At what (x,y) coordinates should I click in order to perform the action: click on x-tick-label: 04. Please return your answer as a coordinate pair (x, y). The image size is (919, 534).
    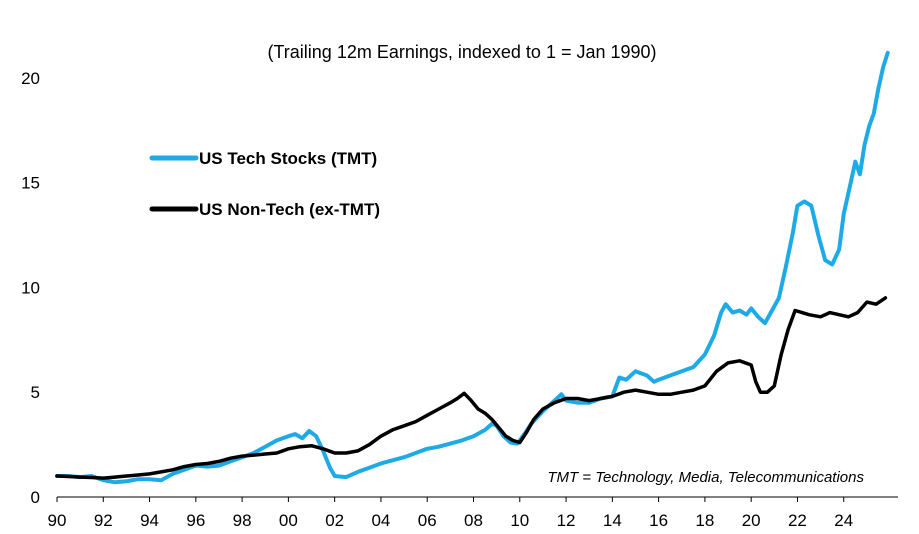
    Looking at the image, I should click on (380, 520).